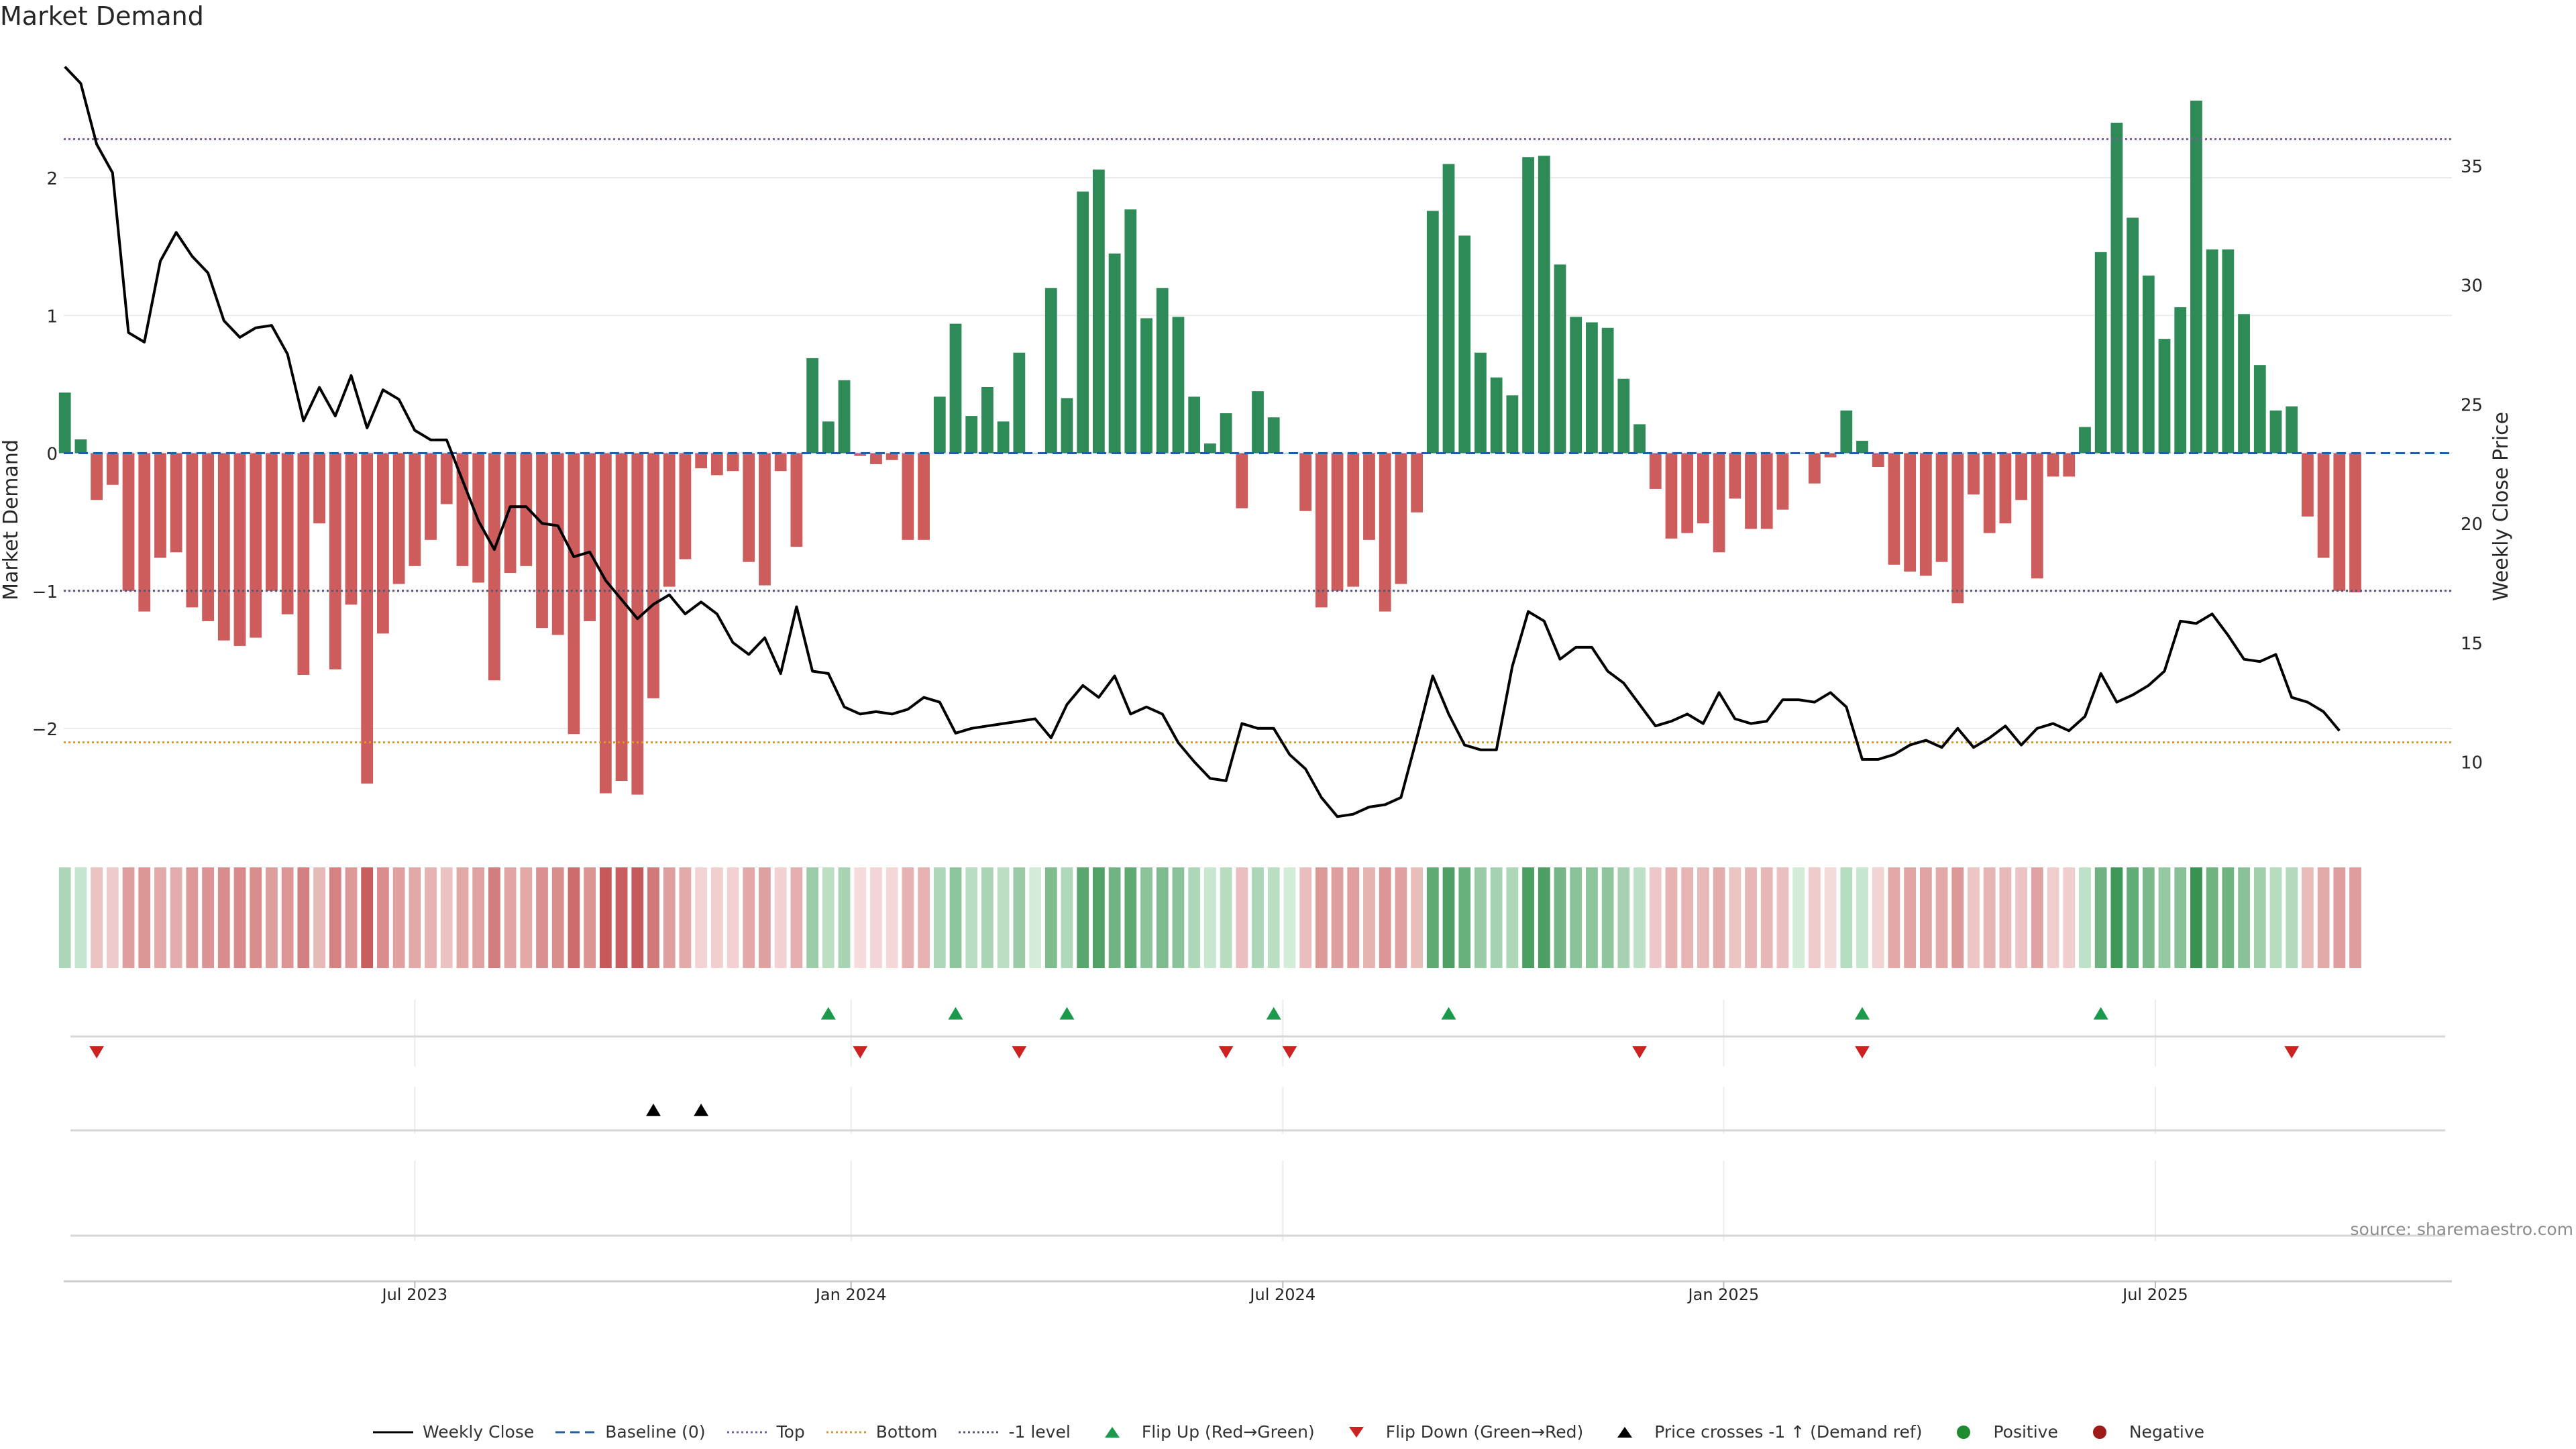 This screenshot has height=1449, width=2576. What do you see at coordinates (2462, 1229) in the screenshot?
I see `source-credit: source: sharemaestro.com` at bounding box center [2462, 1229].